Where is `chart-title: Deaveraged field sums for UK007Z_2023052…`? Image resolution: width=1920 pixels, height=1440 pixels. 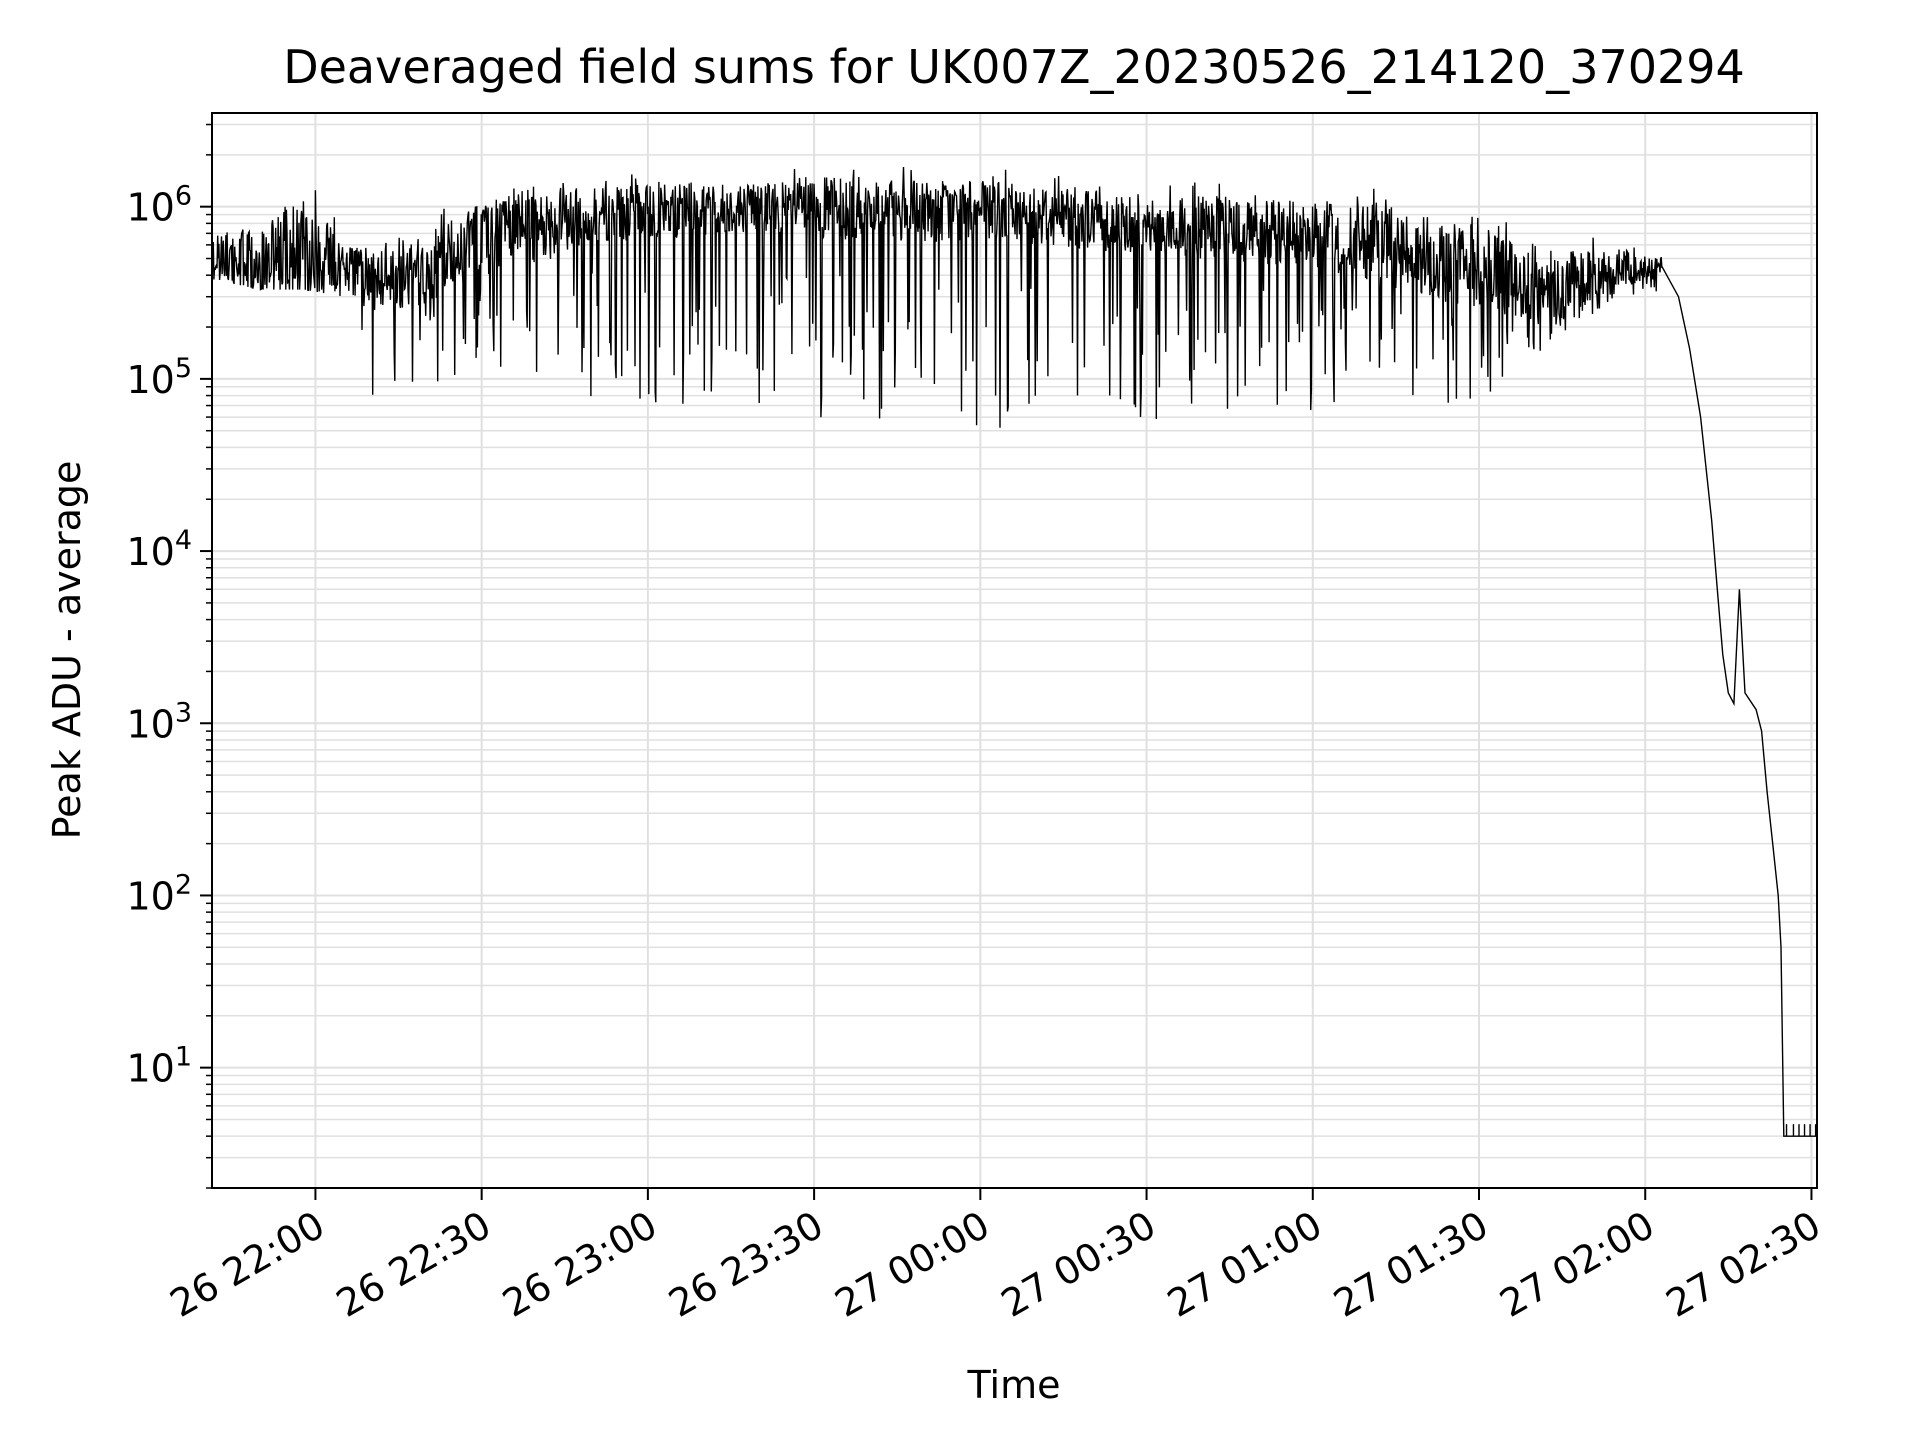 chart-title: Deaveraged field sums for UK007Z_2023052… is located at coordinates (1014, 67).